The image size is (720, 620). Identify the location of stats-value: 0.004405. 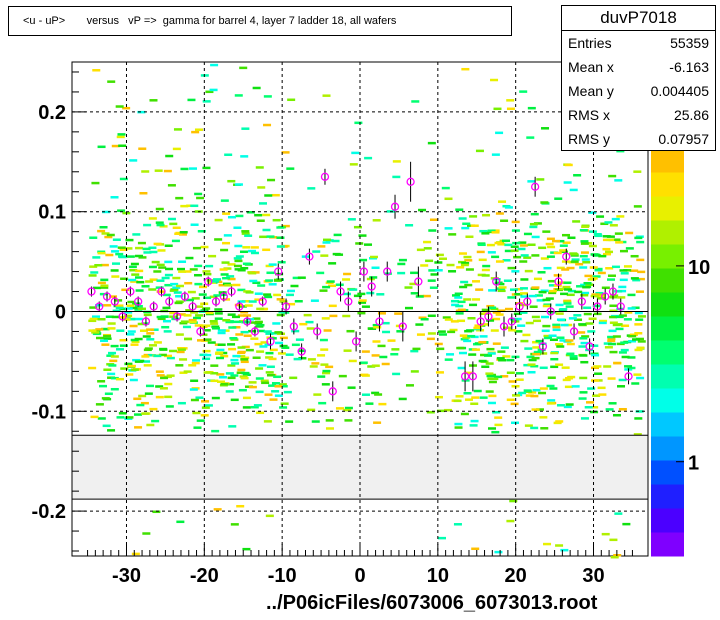
(679, 91).